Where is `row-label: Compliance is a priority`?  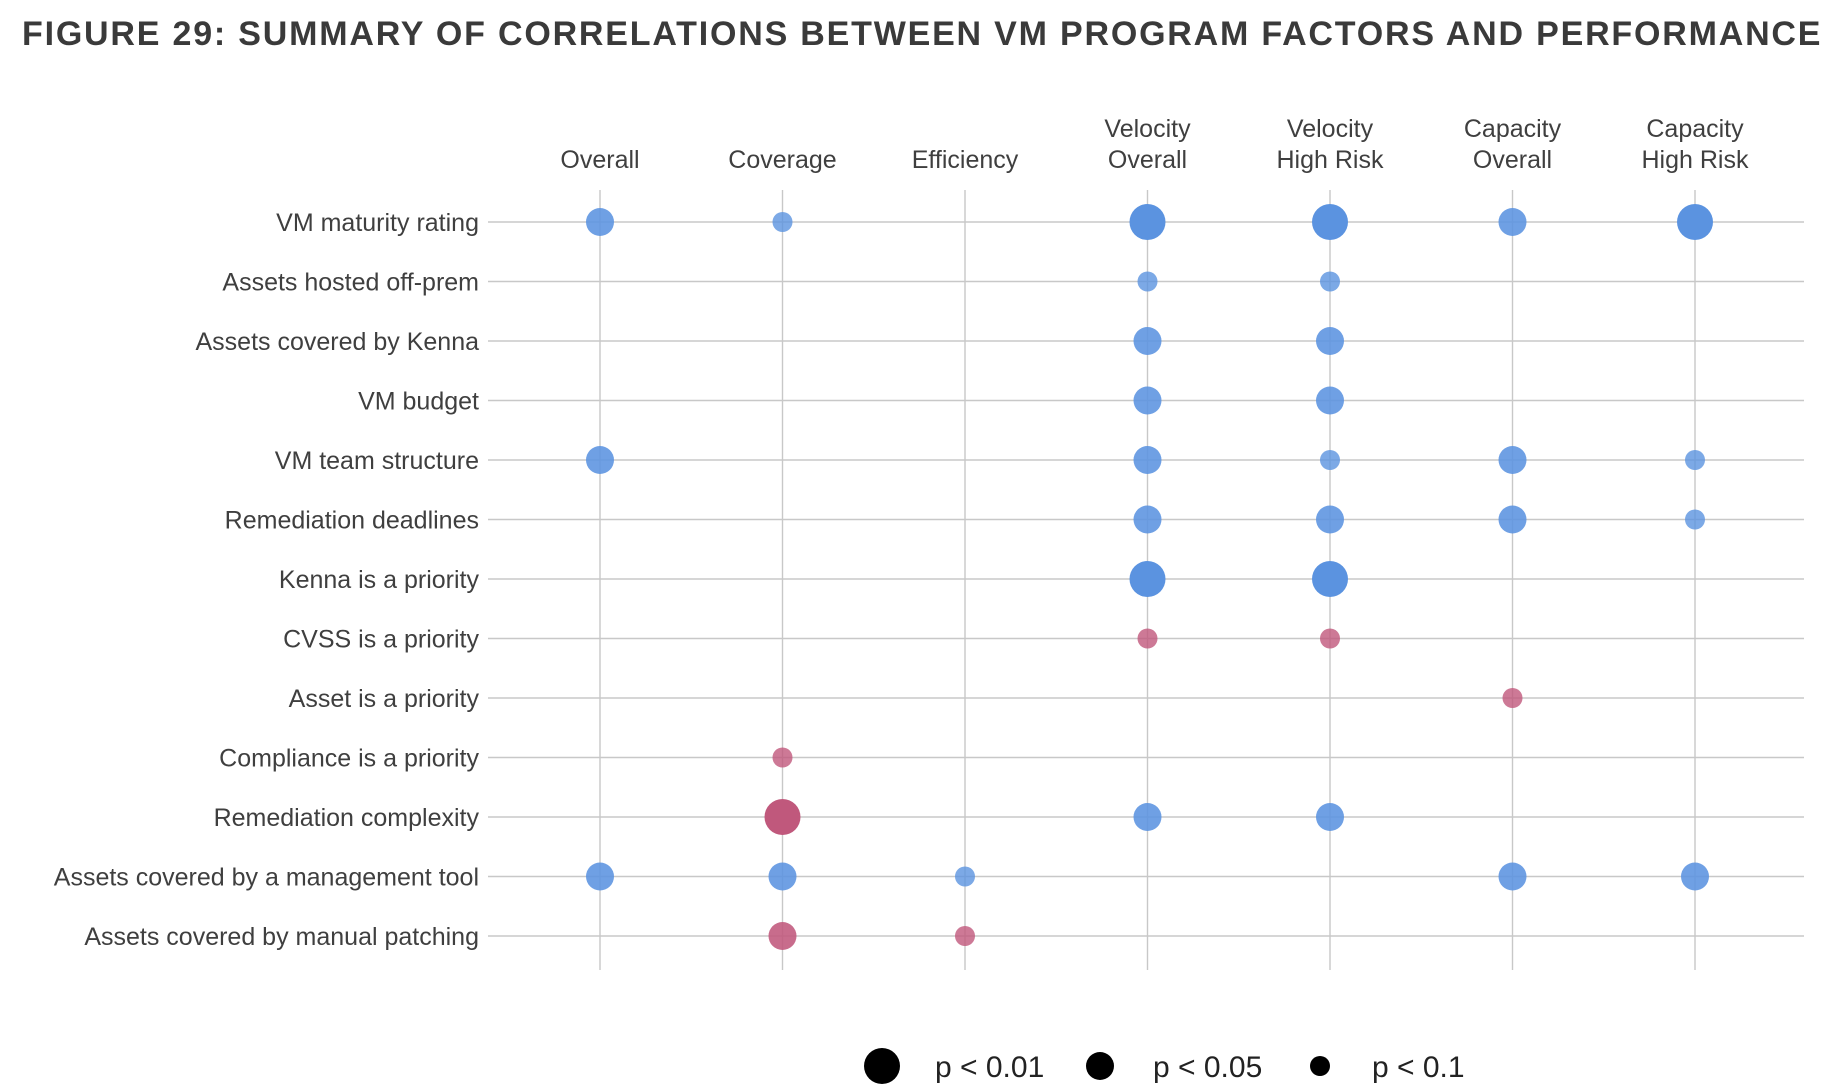 row-label: Compliance is a priority is located at coordinates (349, 759).